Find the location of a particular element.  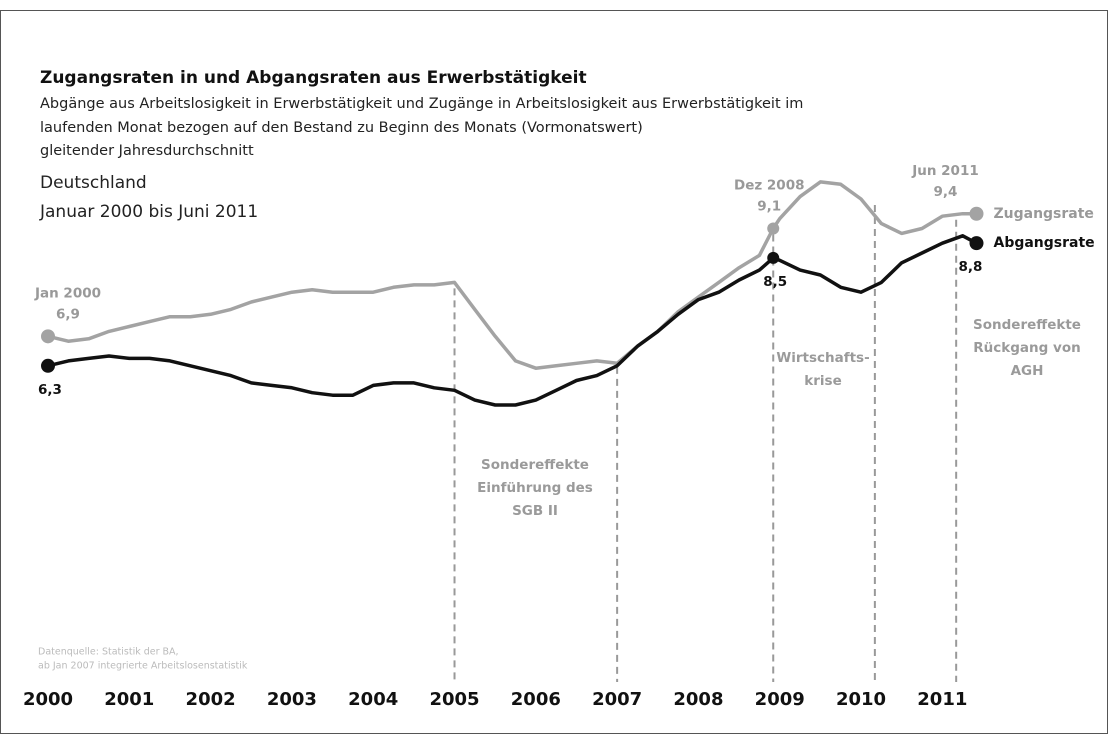

x-tick-label: 2011 is located at coordinates (942, 699).